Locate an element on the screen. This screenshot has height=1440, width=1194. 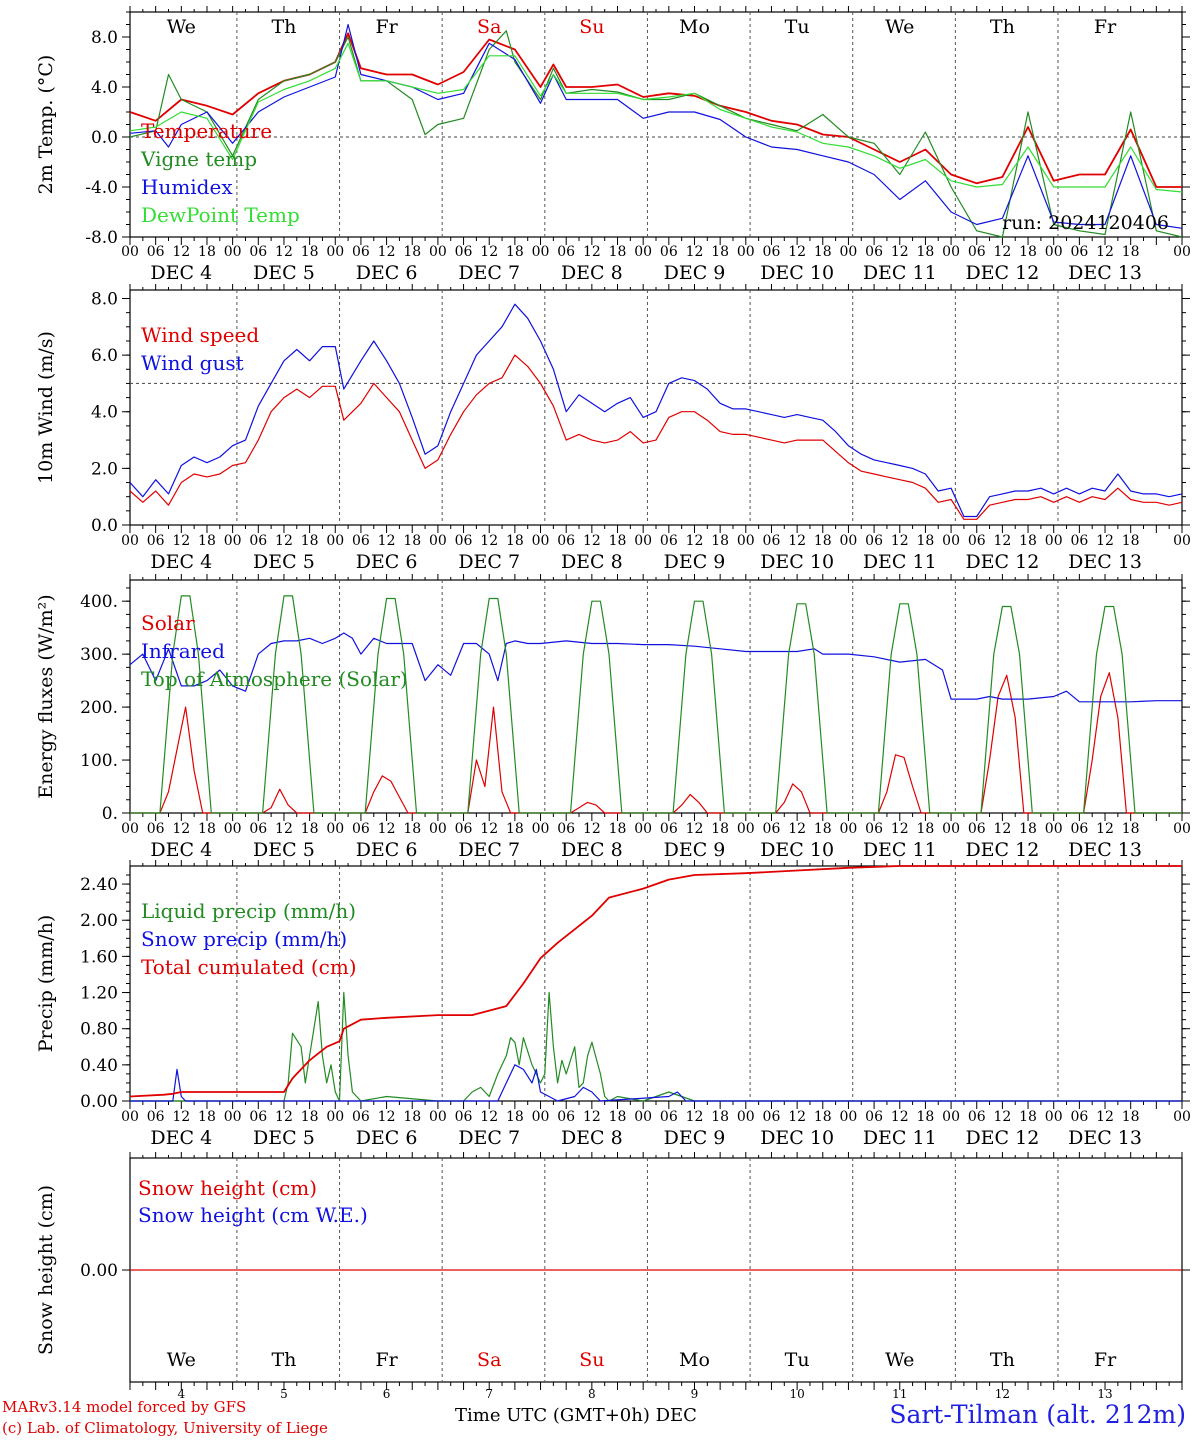
date-label: DEC 11 is located at coordinates (900, 273).